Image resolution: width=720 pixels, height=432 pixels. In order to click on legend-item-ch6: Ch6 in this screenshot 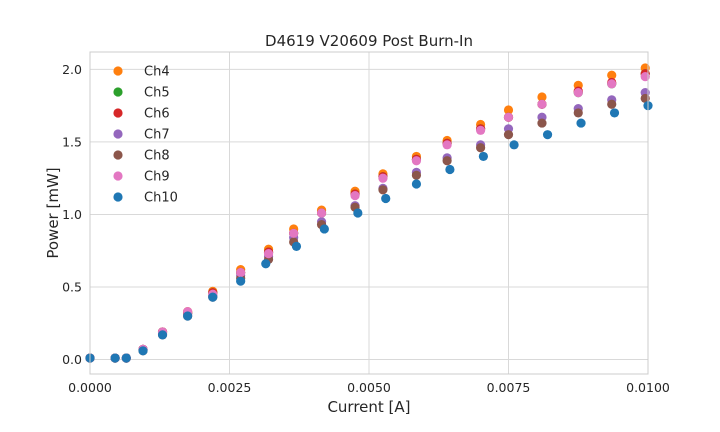, I will do `click(141, 114)`.